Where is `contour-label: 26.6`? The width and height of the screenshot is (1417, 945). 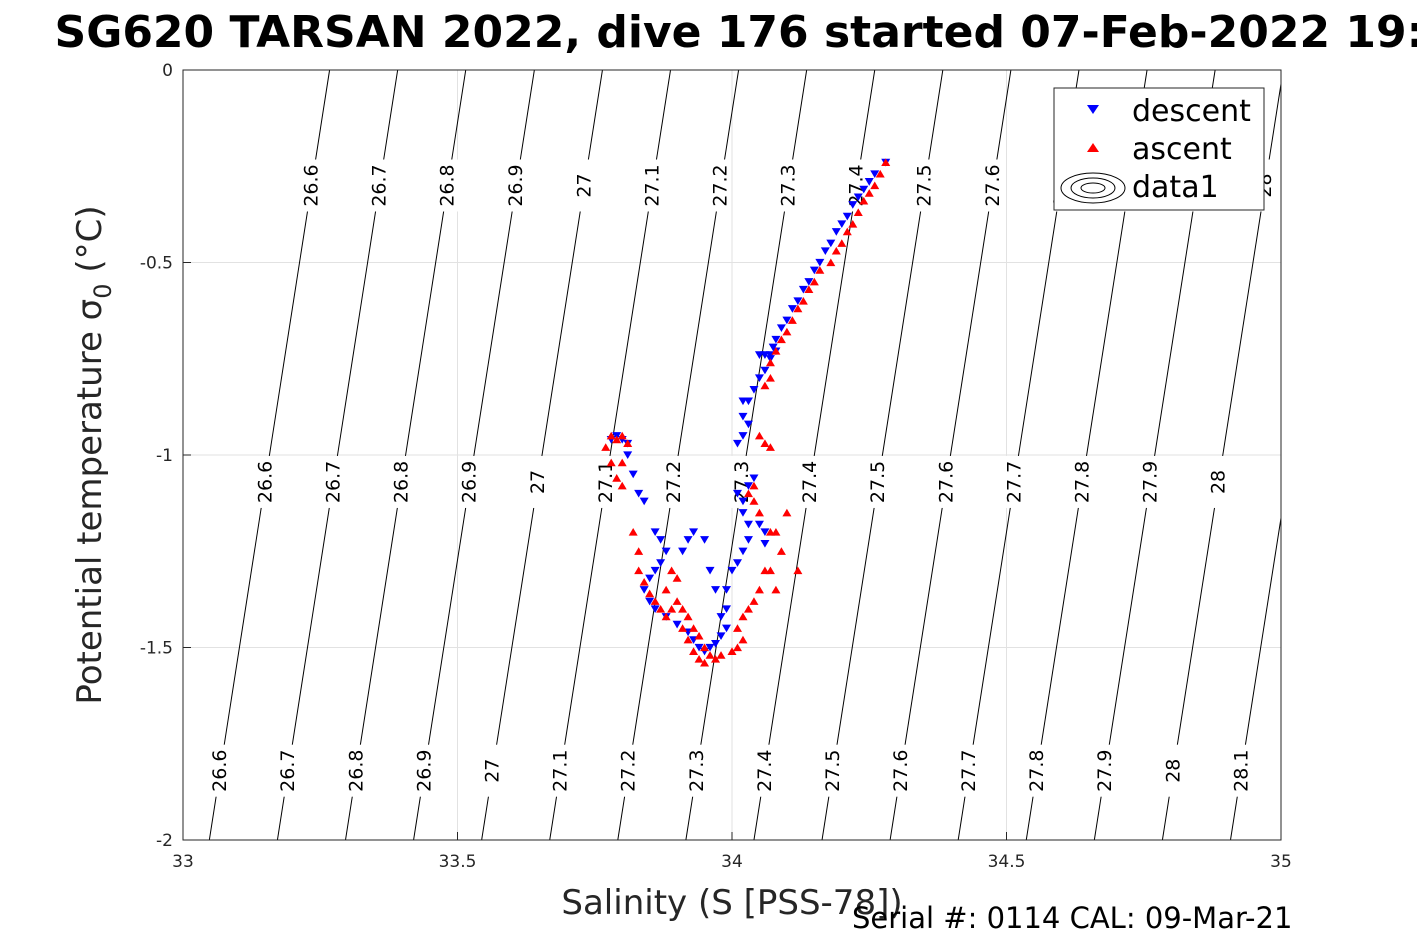
contour-label: 26.6 is located at coordinates (312, 185).